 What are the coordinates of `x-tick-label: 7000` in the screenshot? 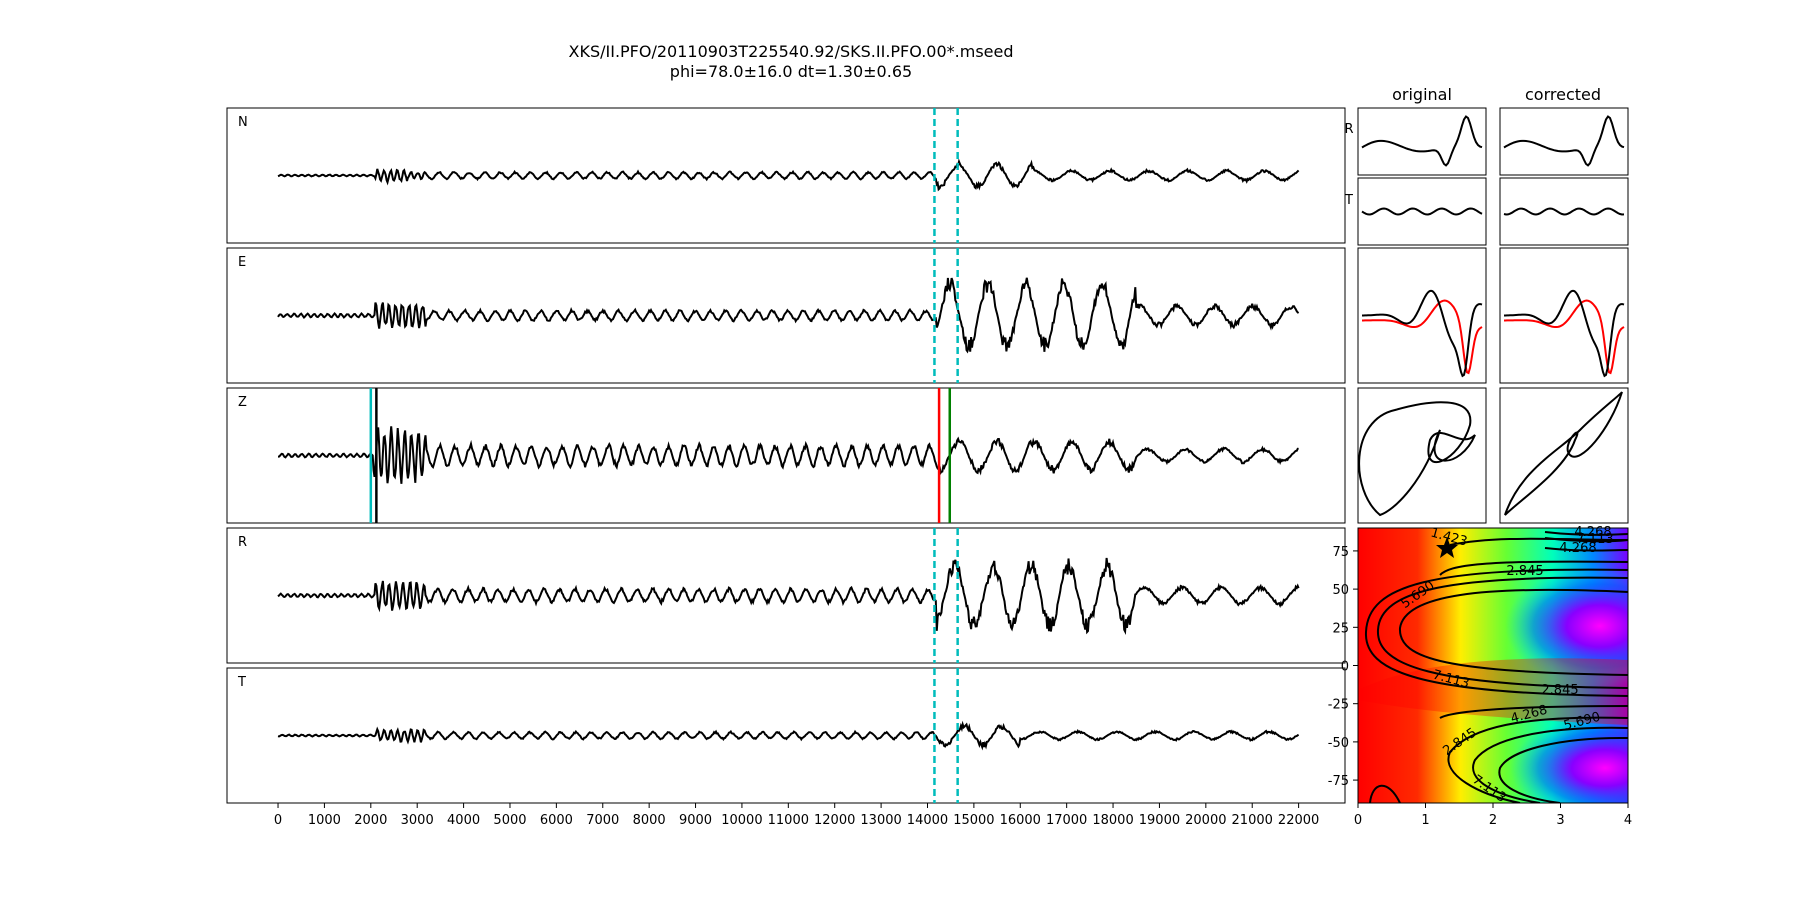 It's located at (602, 820).